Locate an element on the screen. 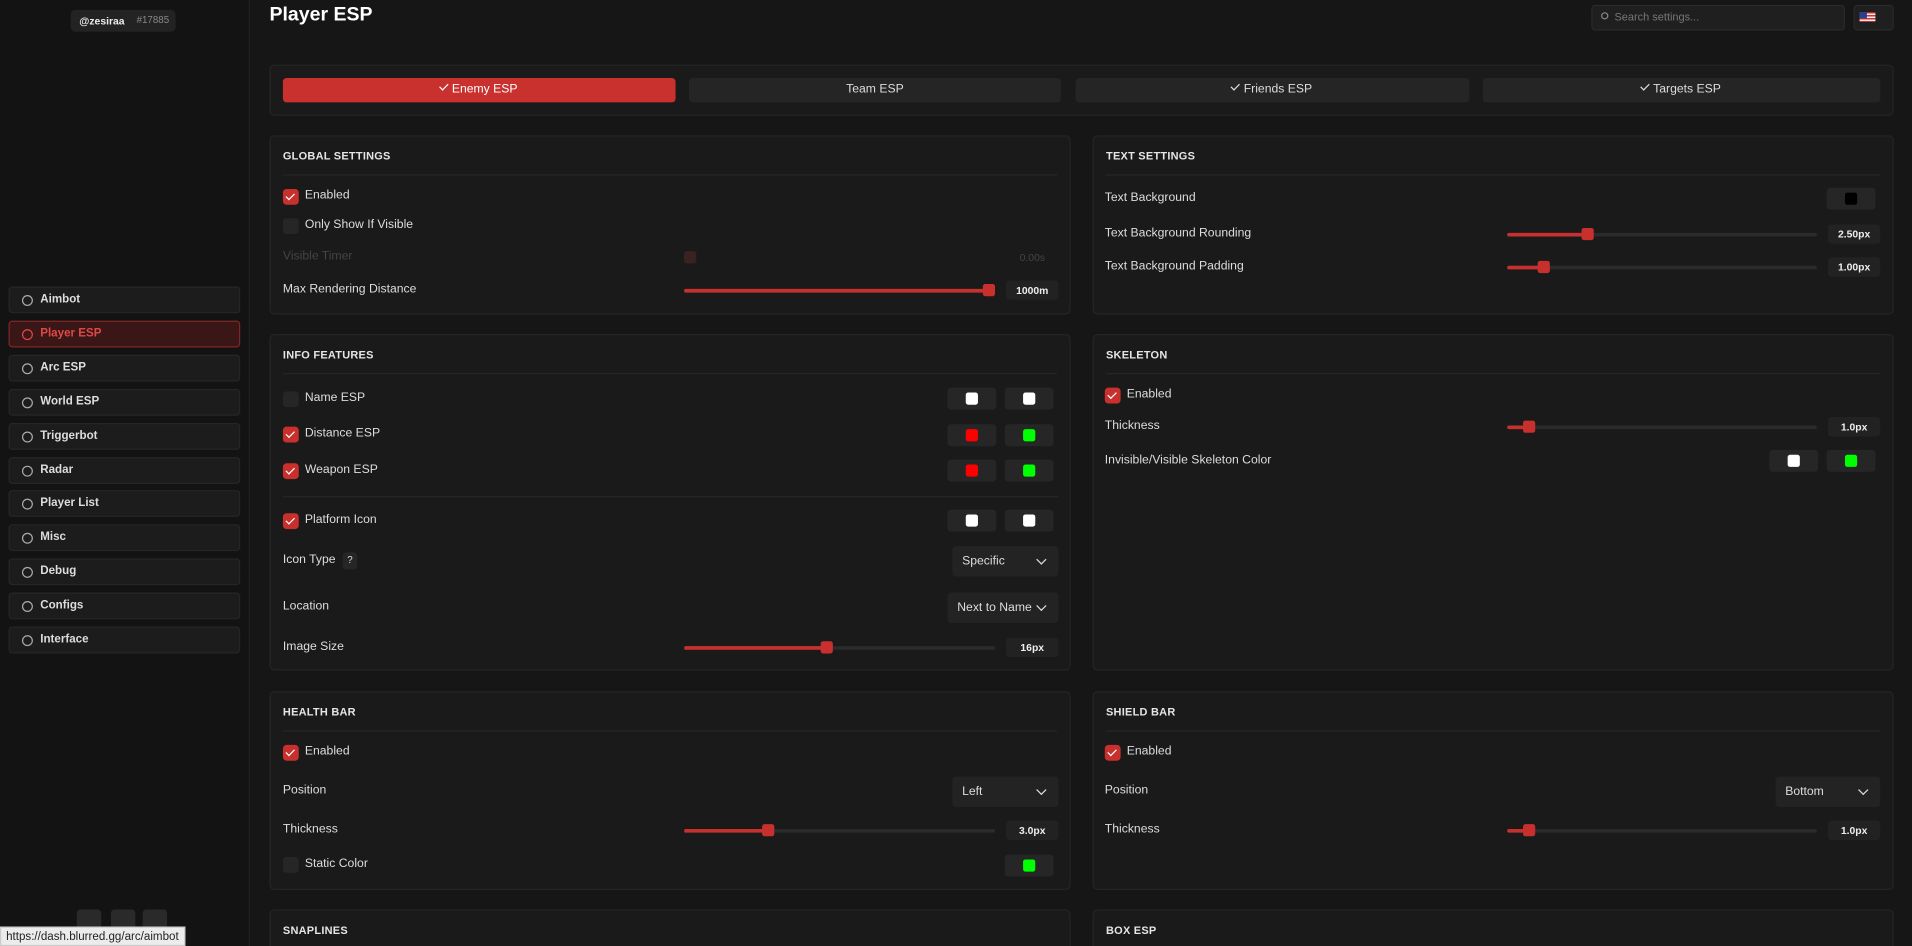 The height and width of the screenshot is (946, 1912). nav-item: Interface is located at coordinates (124, 640).